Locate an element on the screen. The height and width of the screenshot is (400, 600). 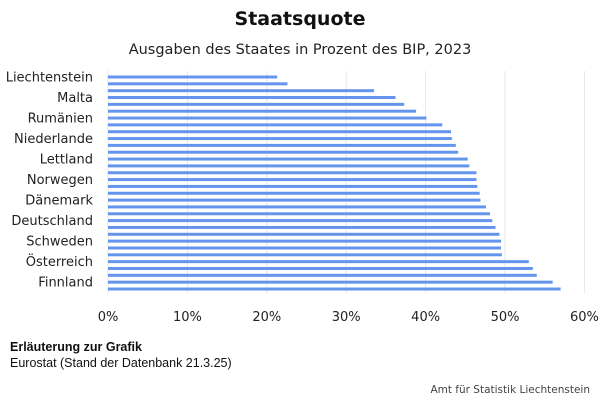
chart-title: Staatsquote is located at coordinates (300, 19).